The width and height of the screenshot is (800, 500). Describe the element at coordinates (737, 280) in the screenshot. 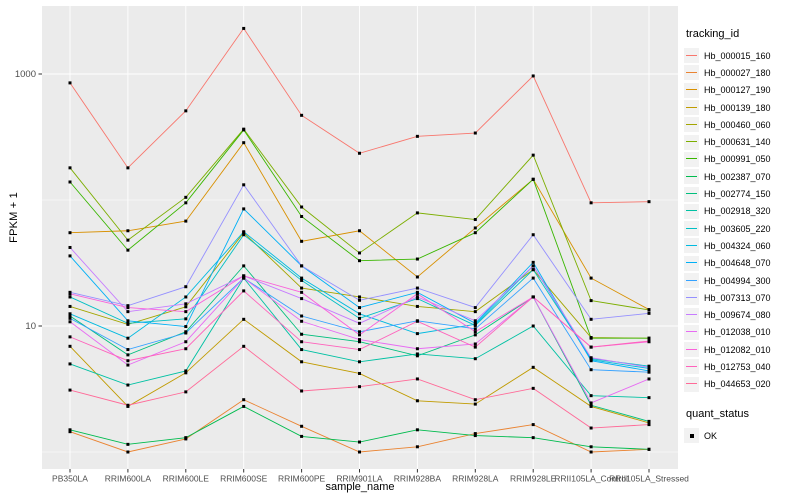

I see `legend-item-label: Hb_004994_300` at that location.